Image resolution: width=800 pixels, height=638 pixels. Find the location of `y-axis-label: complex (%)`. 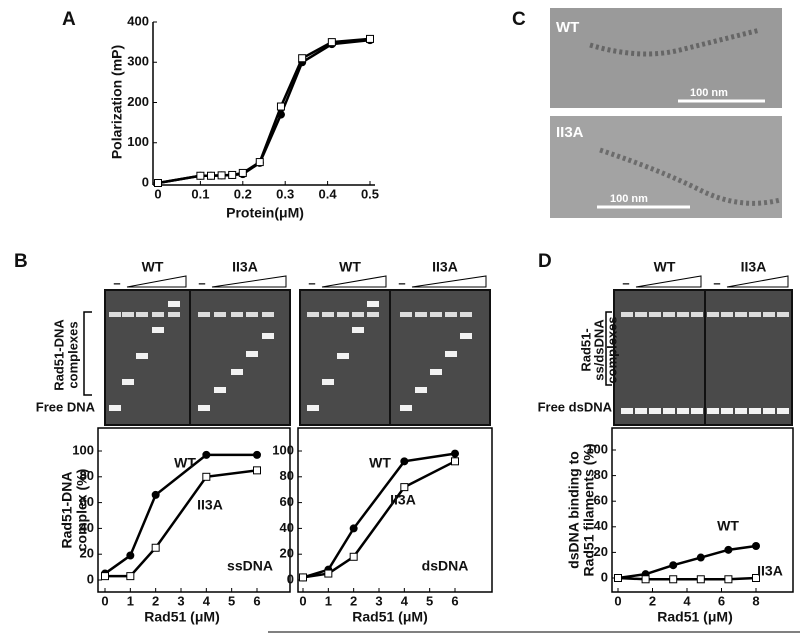

y-axis-label: complex (%) is located at coordinates (82, 510).